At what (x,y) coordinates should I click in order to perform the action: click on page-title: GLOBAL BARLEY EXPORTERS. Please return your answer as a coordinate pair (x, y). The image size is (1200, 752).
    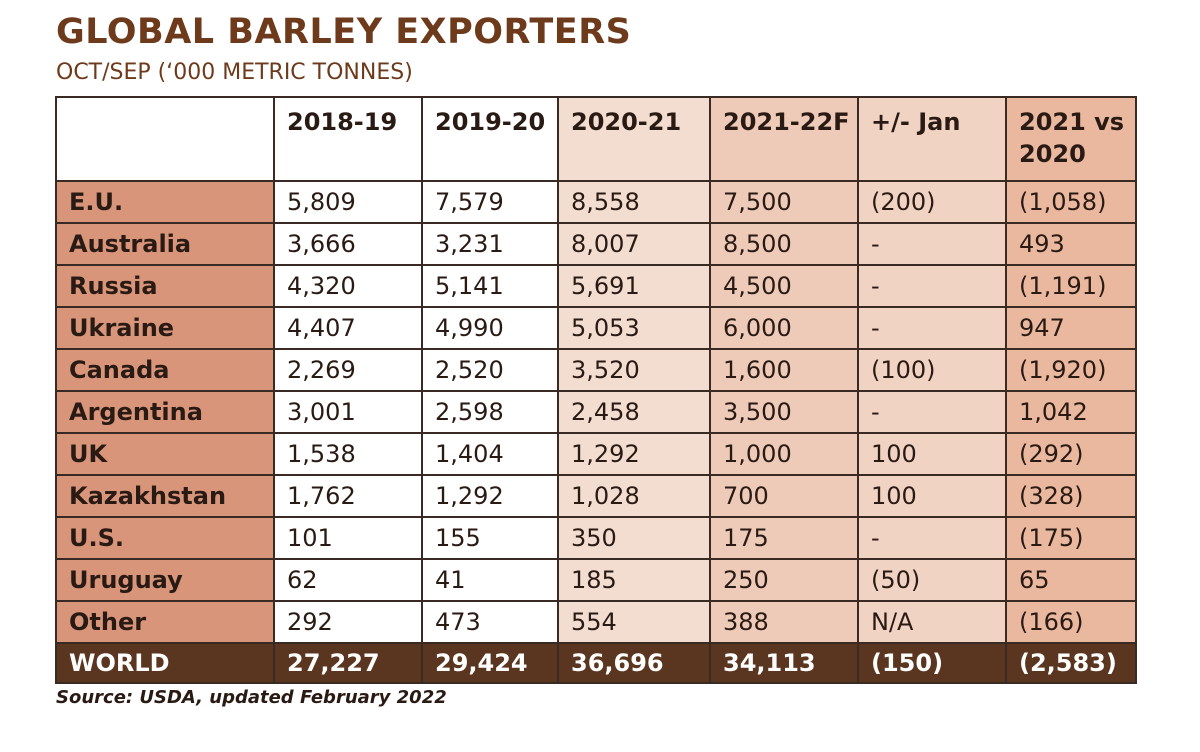
    Looking at the image, I should click on (344, 32).